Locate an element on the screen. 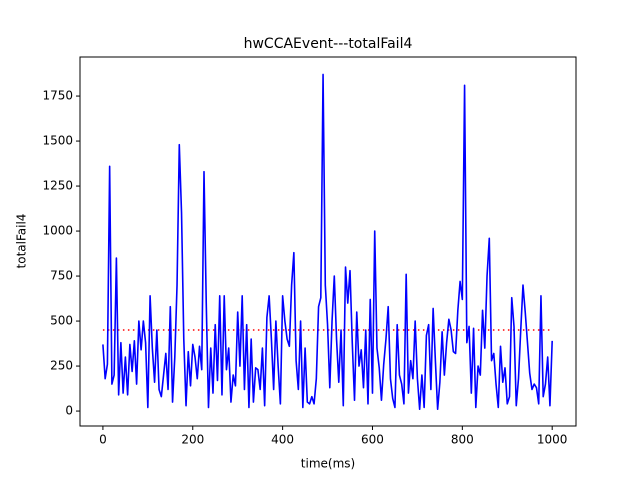  chart-title: hwCCAEvent---totalFail4 is located at coordinates (328, 44).